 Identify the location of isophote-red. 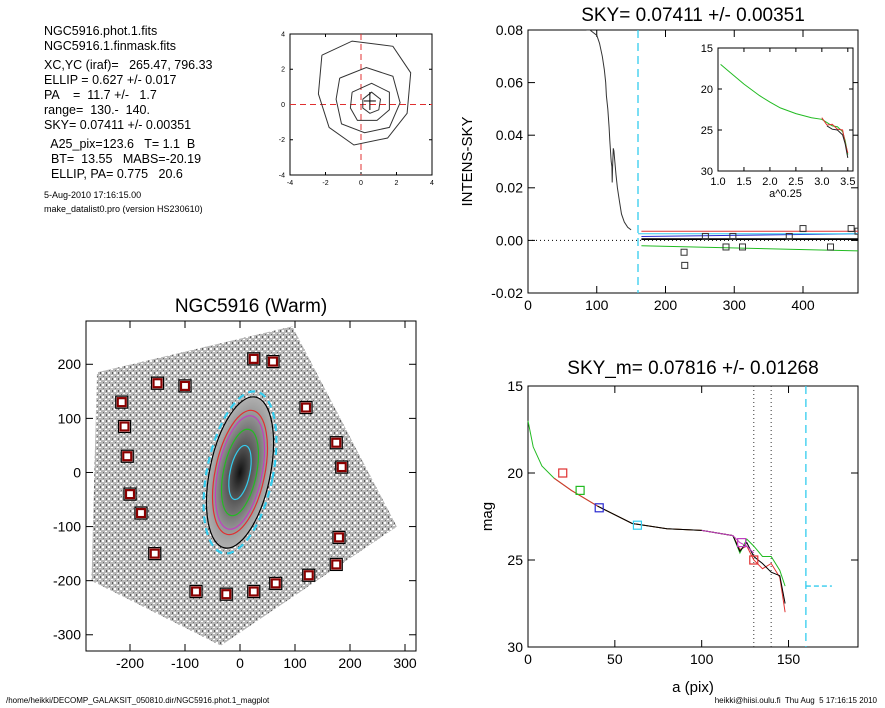
(240, 472).